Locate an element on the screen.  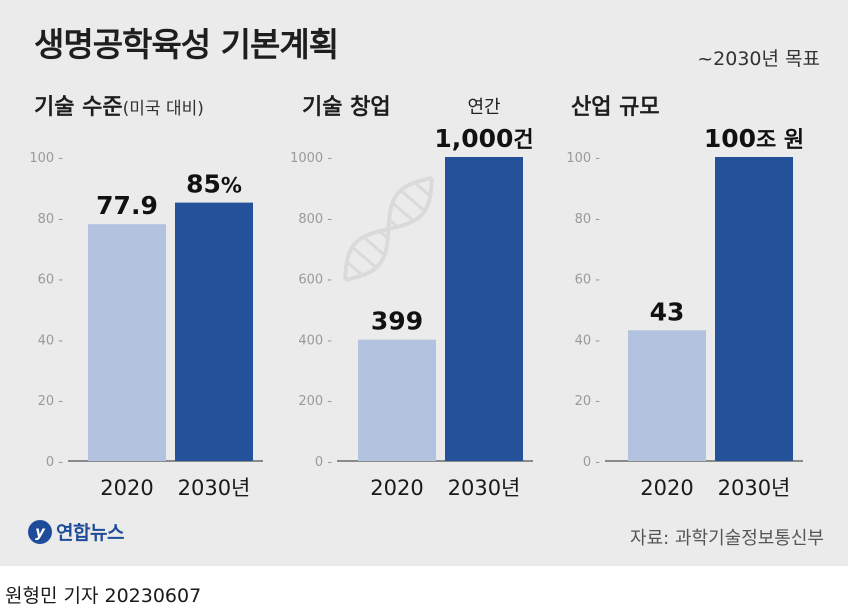
value-label-unit: 조 원 is located at coordinates (780, 140).